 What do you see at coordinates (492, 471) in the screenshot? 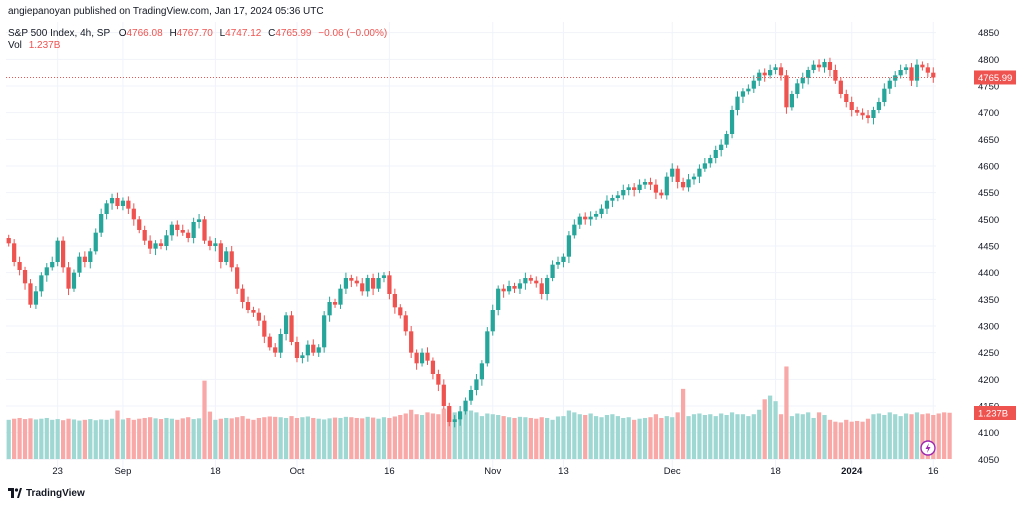
I see `x-tick-label: Nov` at bounding box center [492, 471].